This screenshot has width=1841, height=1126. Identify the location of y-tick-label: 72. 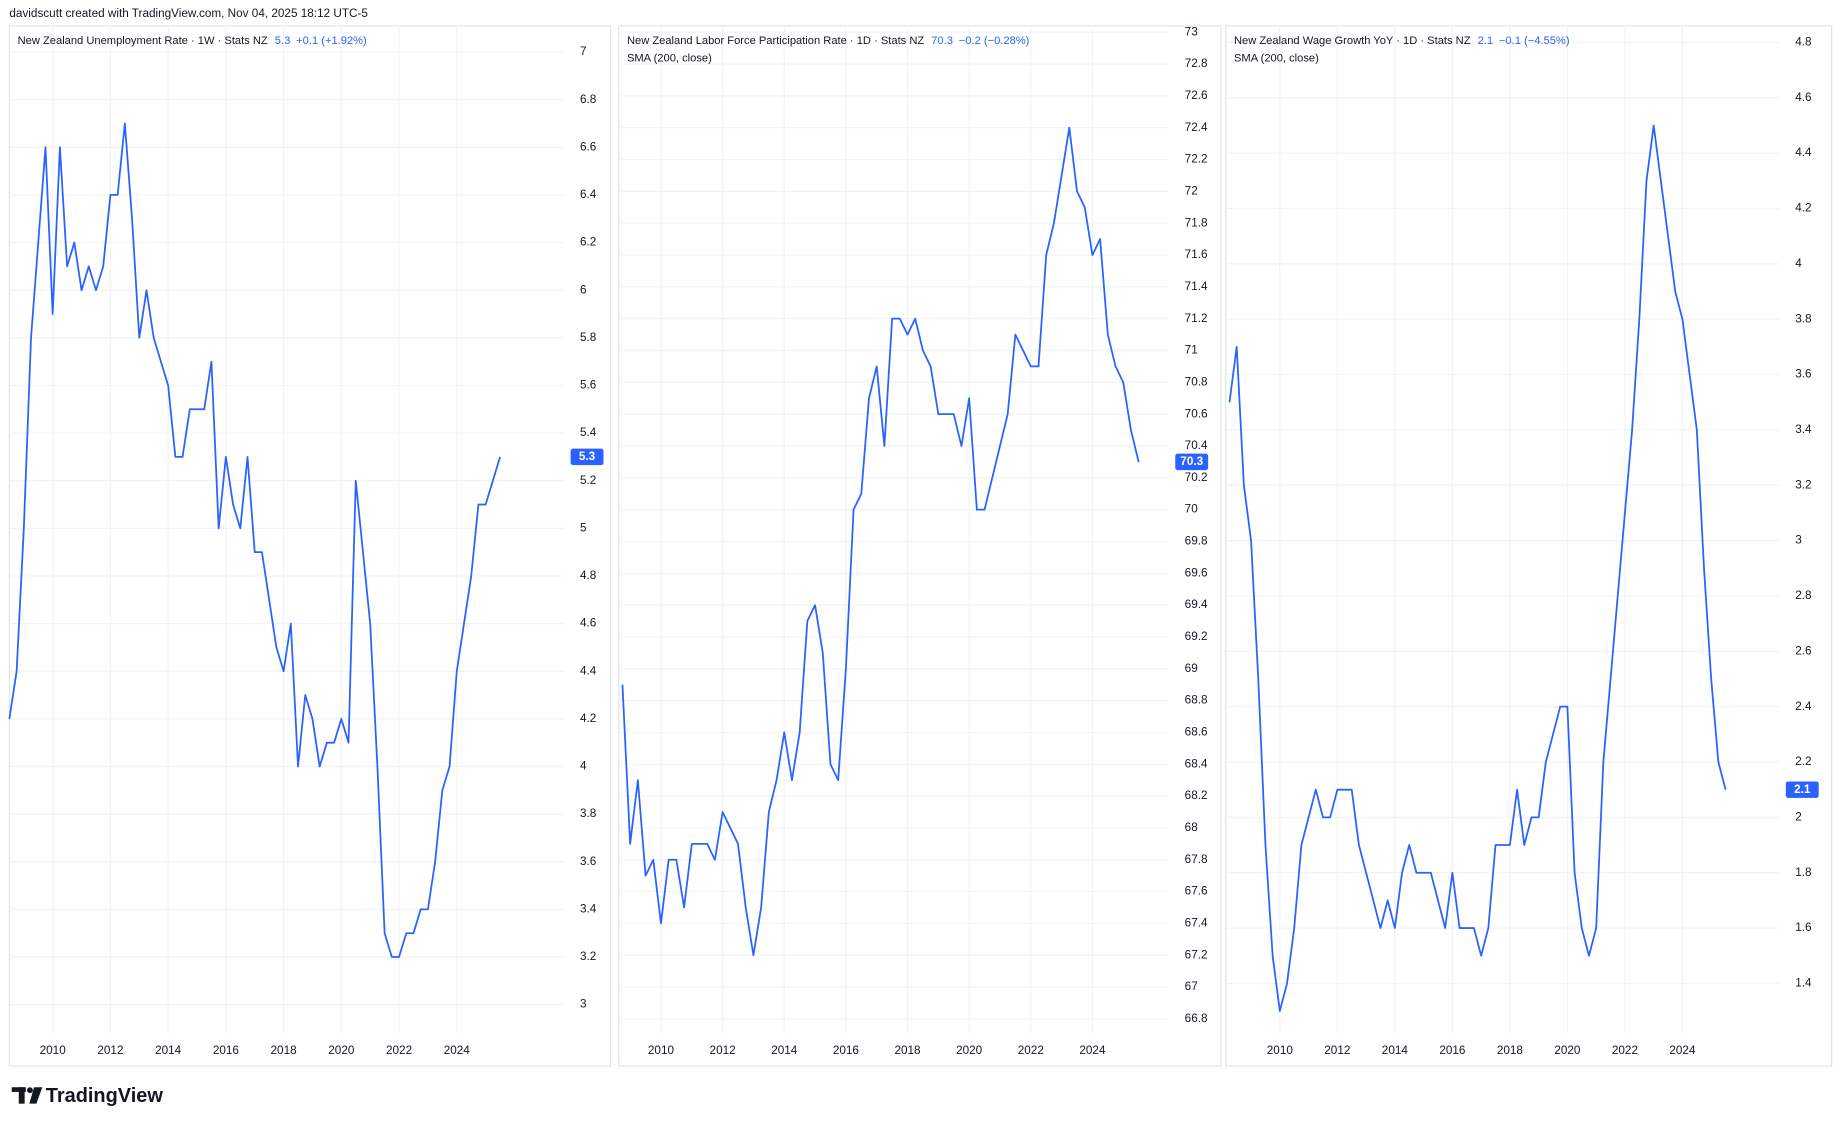
(1191, 190).